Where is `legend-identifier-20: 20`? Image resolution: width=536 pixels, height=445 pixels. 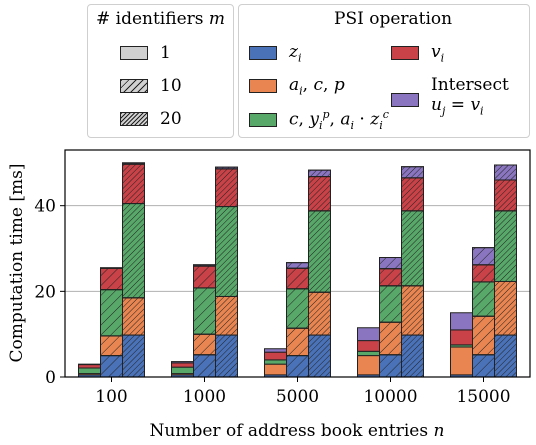 legend-identifier-20: 20 is located at coordinates (151, 119).